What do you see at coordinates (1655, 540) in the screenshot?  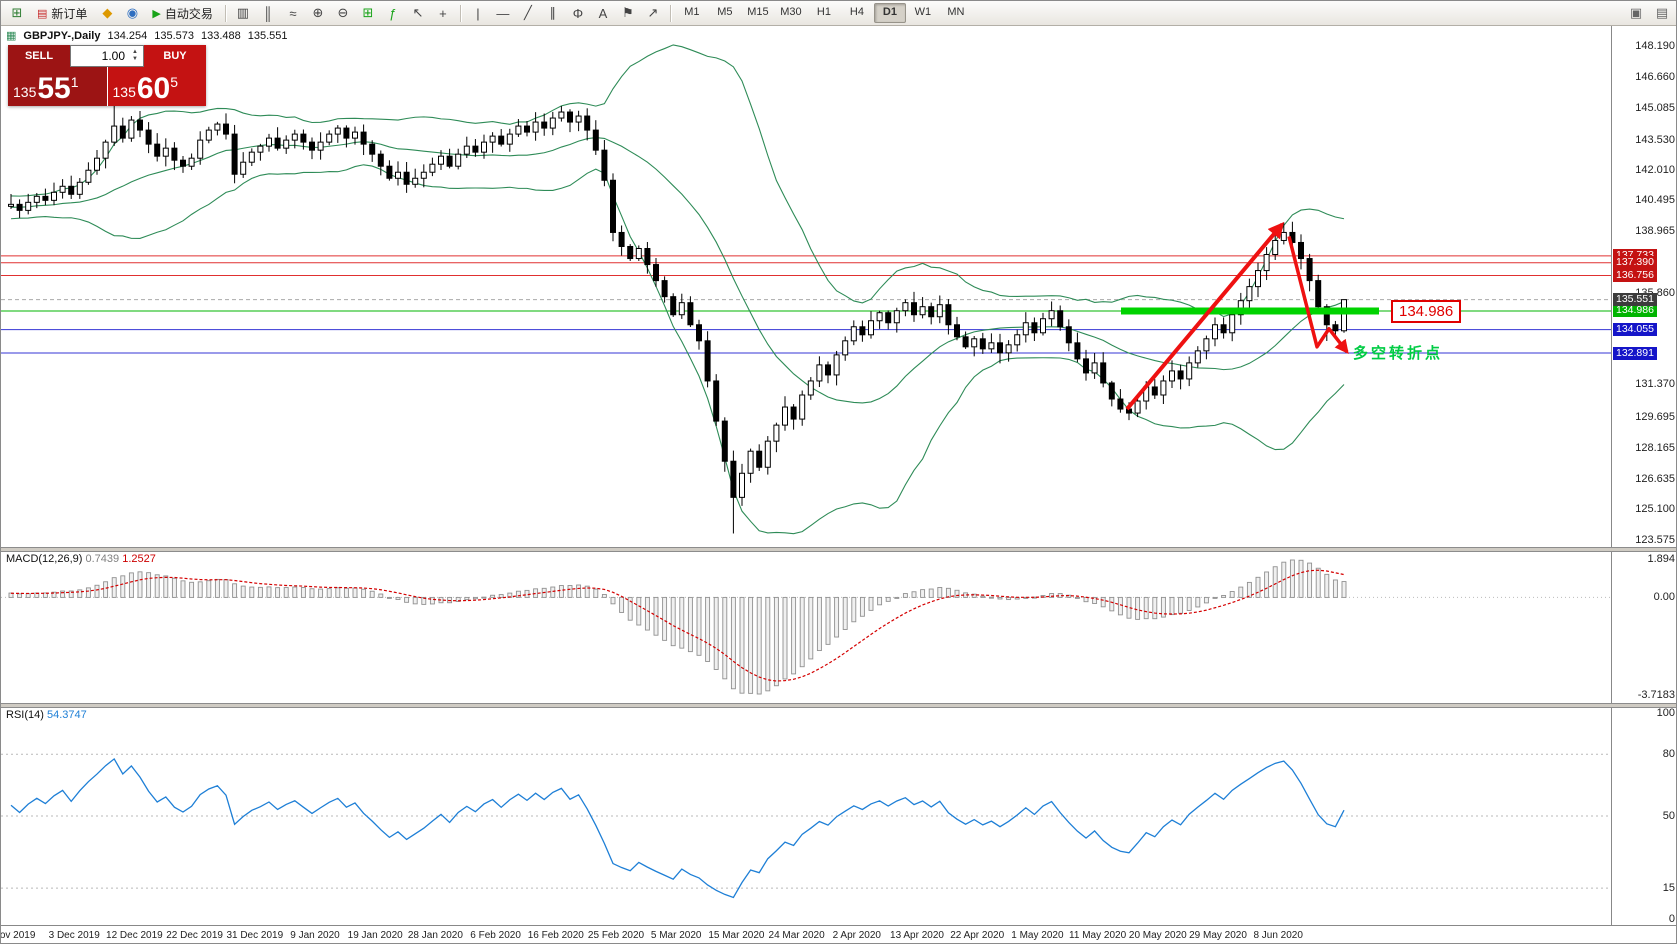 I see `price-tick: 123.575` at bounding box center [1655, 540].